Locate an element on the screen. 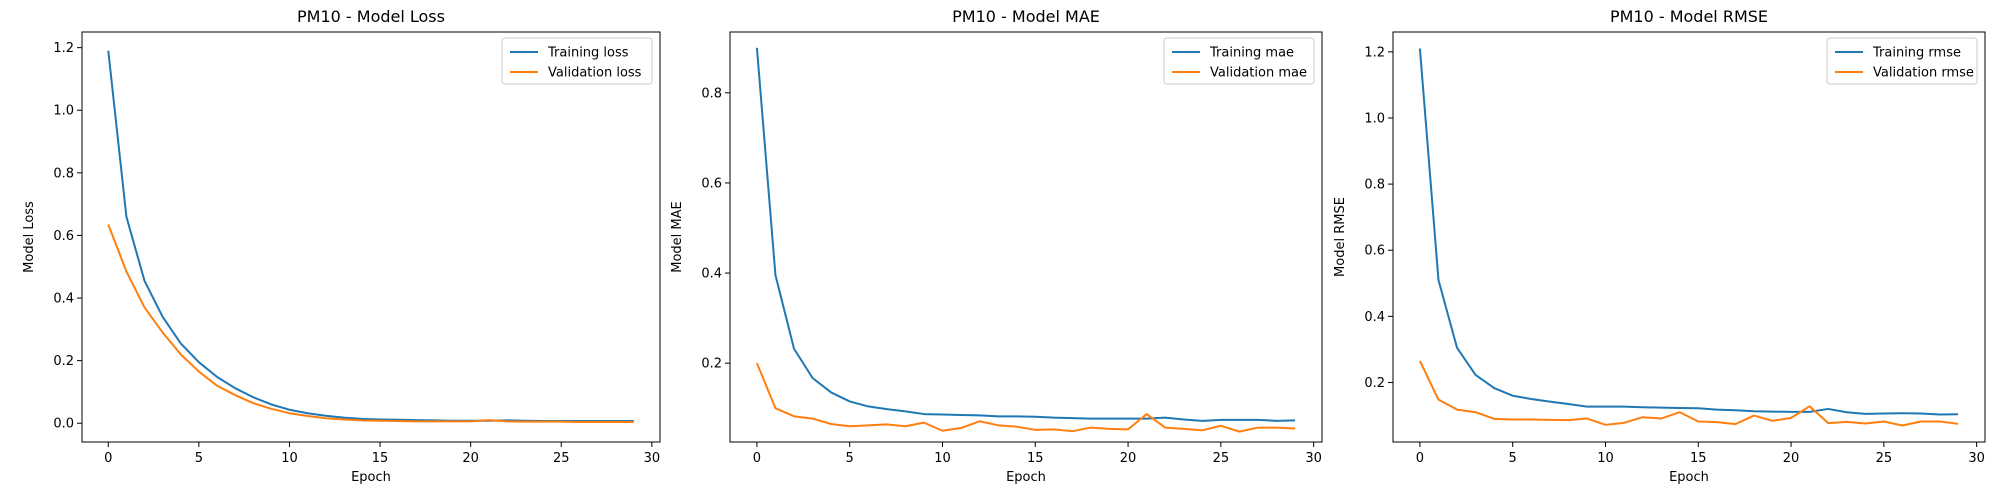 The height and width of the screenshot is (500, 2000). y-axis-label: Model RMSE is located at coordinates (1340, 237).